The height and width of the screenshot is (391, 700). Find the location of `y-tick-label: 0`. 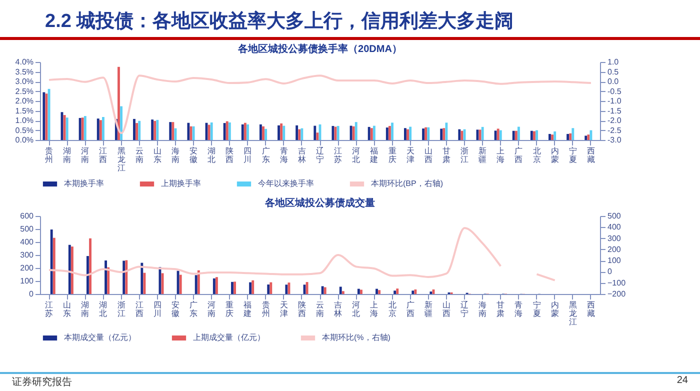

y-tick-label: 0 is located at coordinates (31, 294).